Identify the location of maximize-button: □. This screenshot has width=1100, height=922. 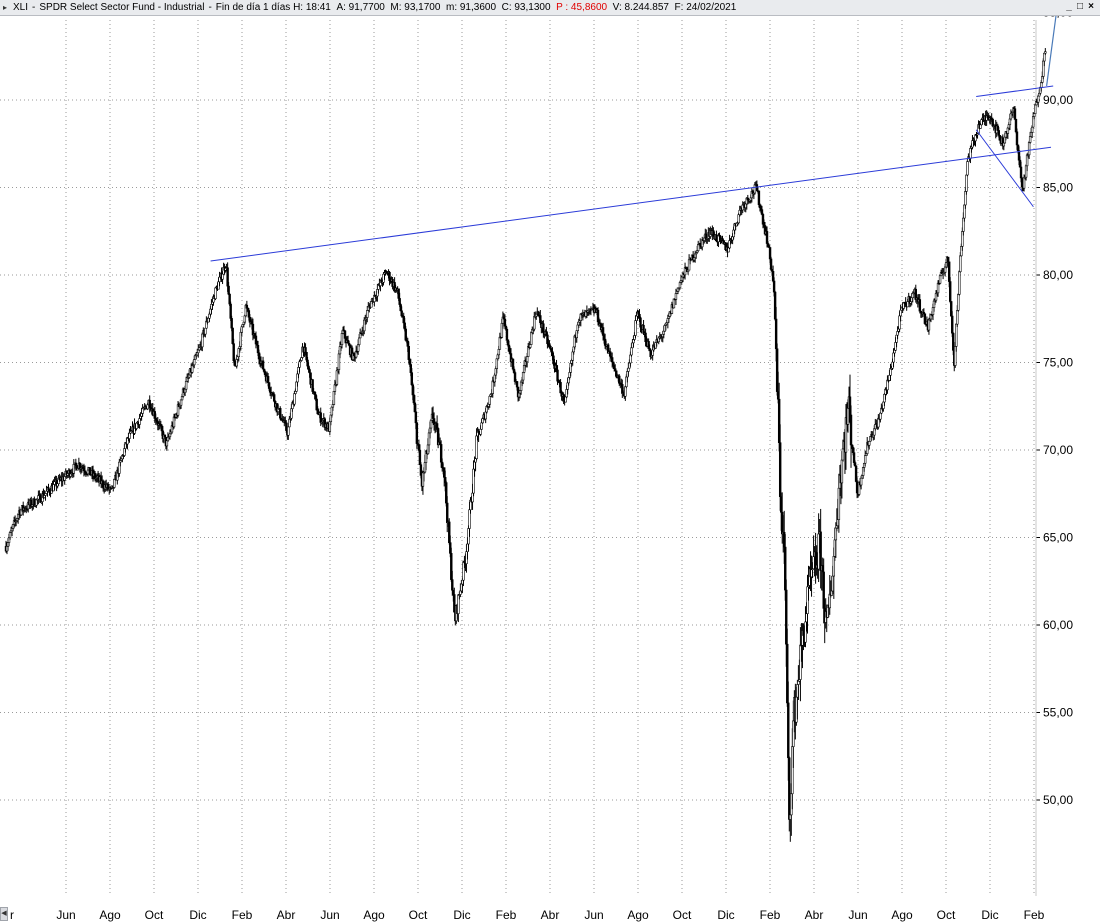
(1080, 6).